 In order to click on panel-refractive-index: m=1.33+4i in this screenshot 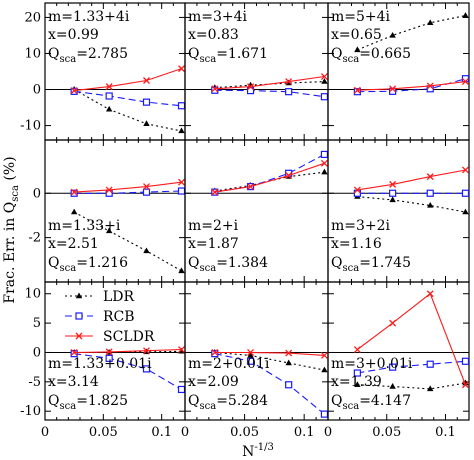, I will do `click(89, 17)`.